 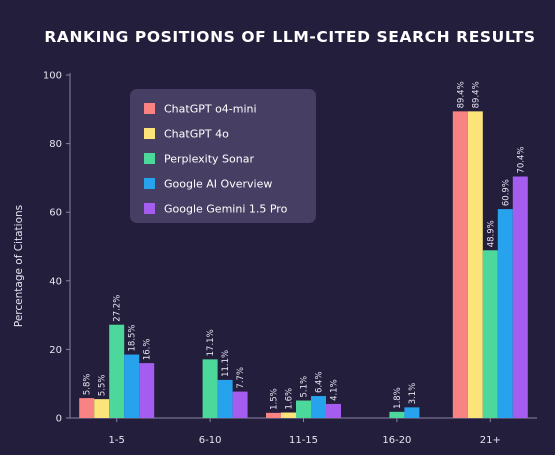 What do you see at coordinates (396, 440) in the screenshot?
I see `x-tick-label: 16-20` at bounding box center [396, 440].